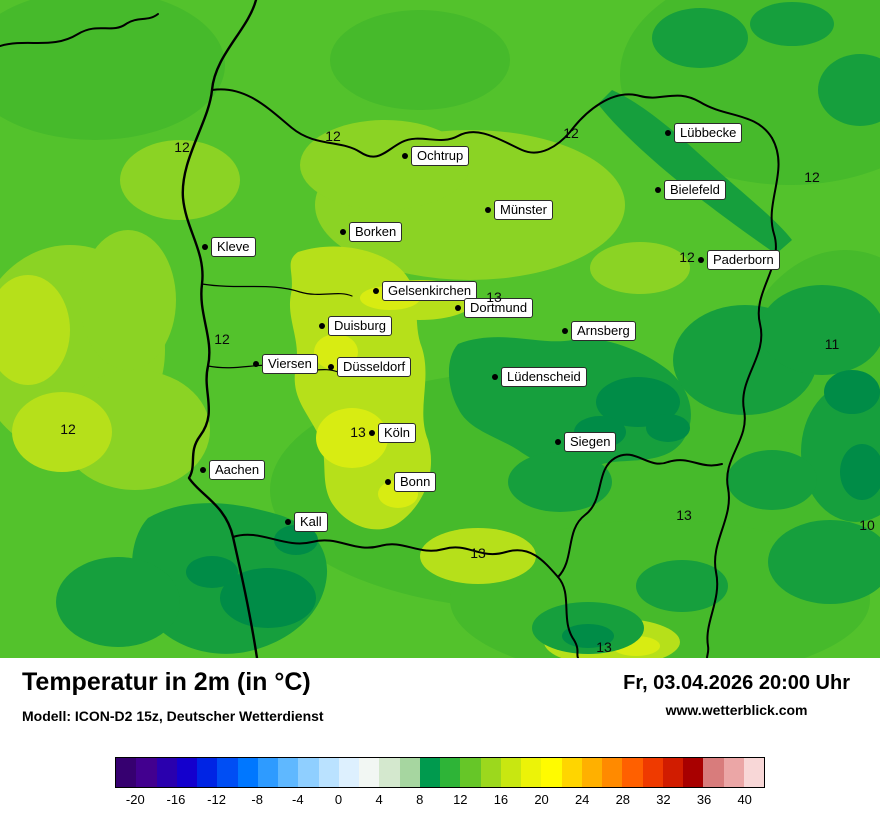 Image resolution: width=880 pixels, height=830 pixels. What do you see at coordinates (166, 682) in the screenshot?
I see `map-title: Temperatur in 2m (in °C)` at bounding box center [166, 682].